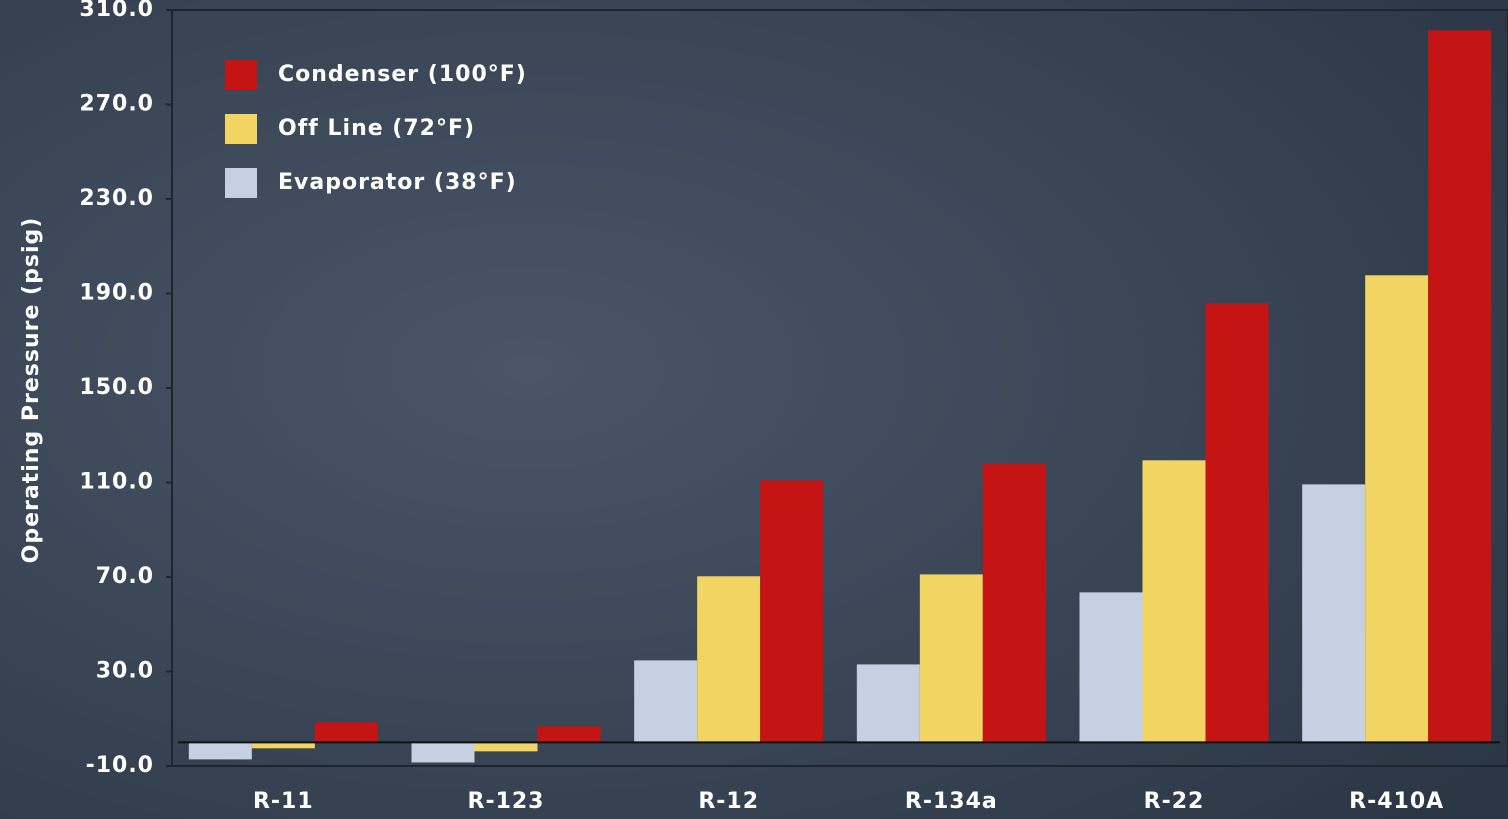 This screenshot has width=1508, height=819. I want to click on legend-label: Condenser (100°F), so click(402, 74).